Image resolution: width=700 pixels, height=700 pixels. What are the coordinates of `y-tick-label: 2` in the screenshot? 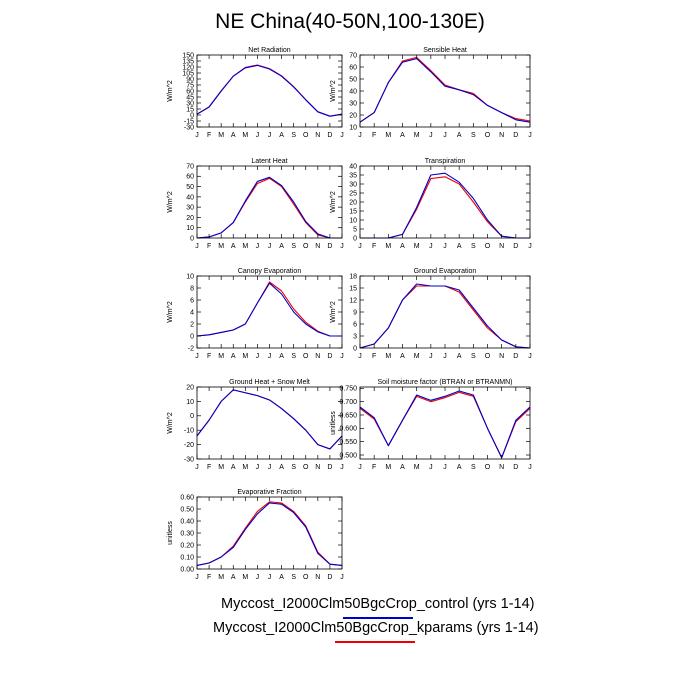 It's located at (192, 324).